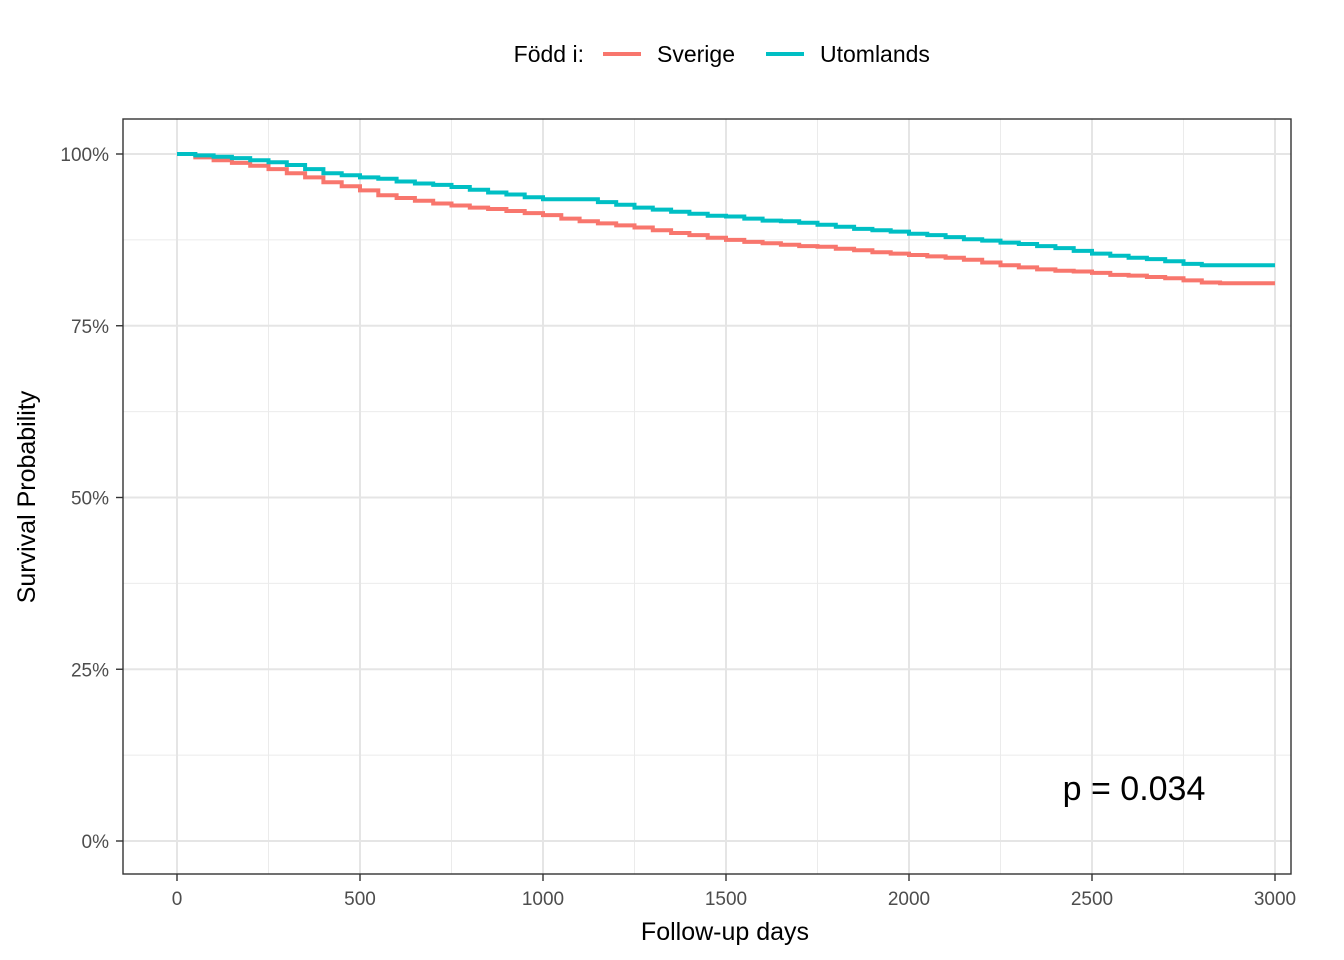  I want to click on series-line-sverige, so click(726, 219).